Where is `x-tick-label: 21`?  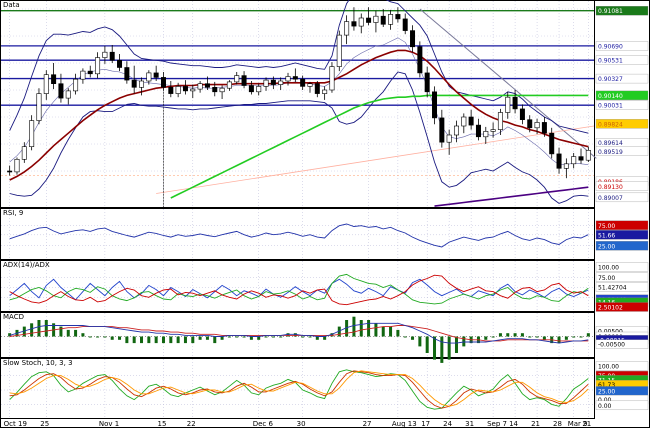
x-tick-label: 21 is located at coordinates (586, 424).